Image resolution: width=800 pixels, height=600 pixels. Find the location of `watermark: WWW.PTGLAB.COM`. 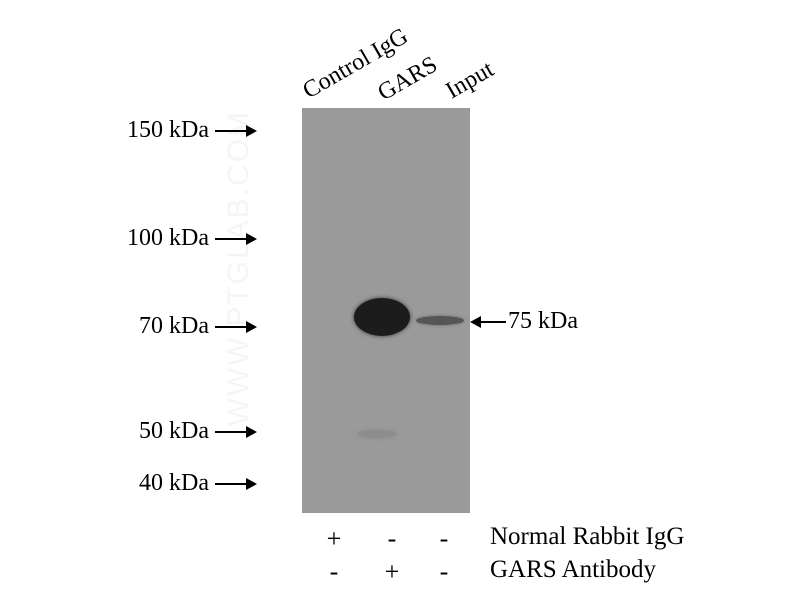

watermark: WWW.PTGLAB.COM is located at coordinates (239, 268).